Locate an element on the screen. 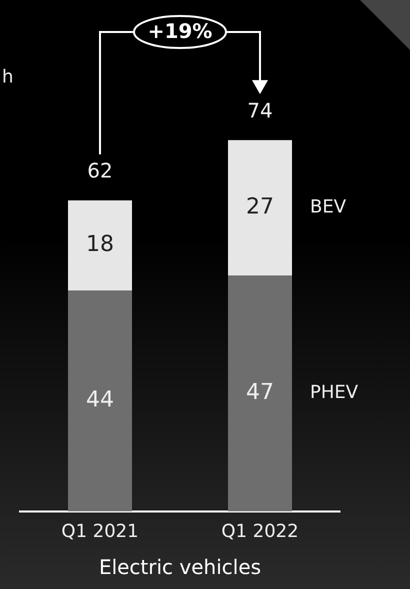 This screenshot has height=589, width=410. total-label: 74 is located at coordinates (260, 110).